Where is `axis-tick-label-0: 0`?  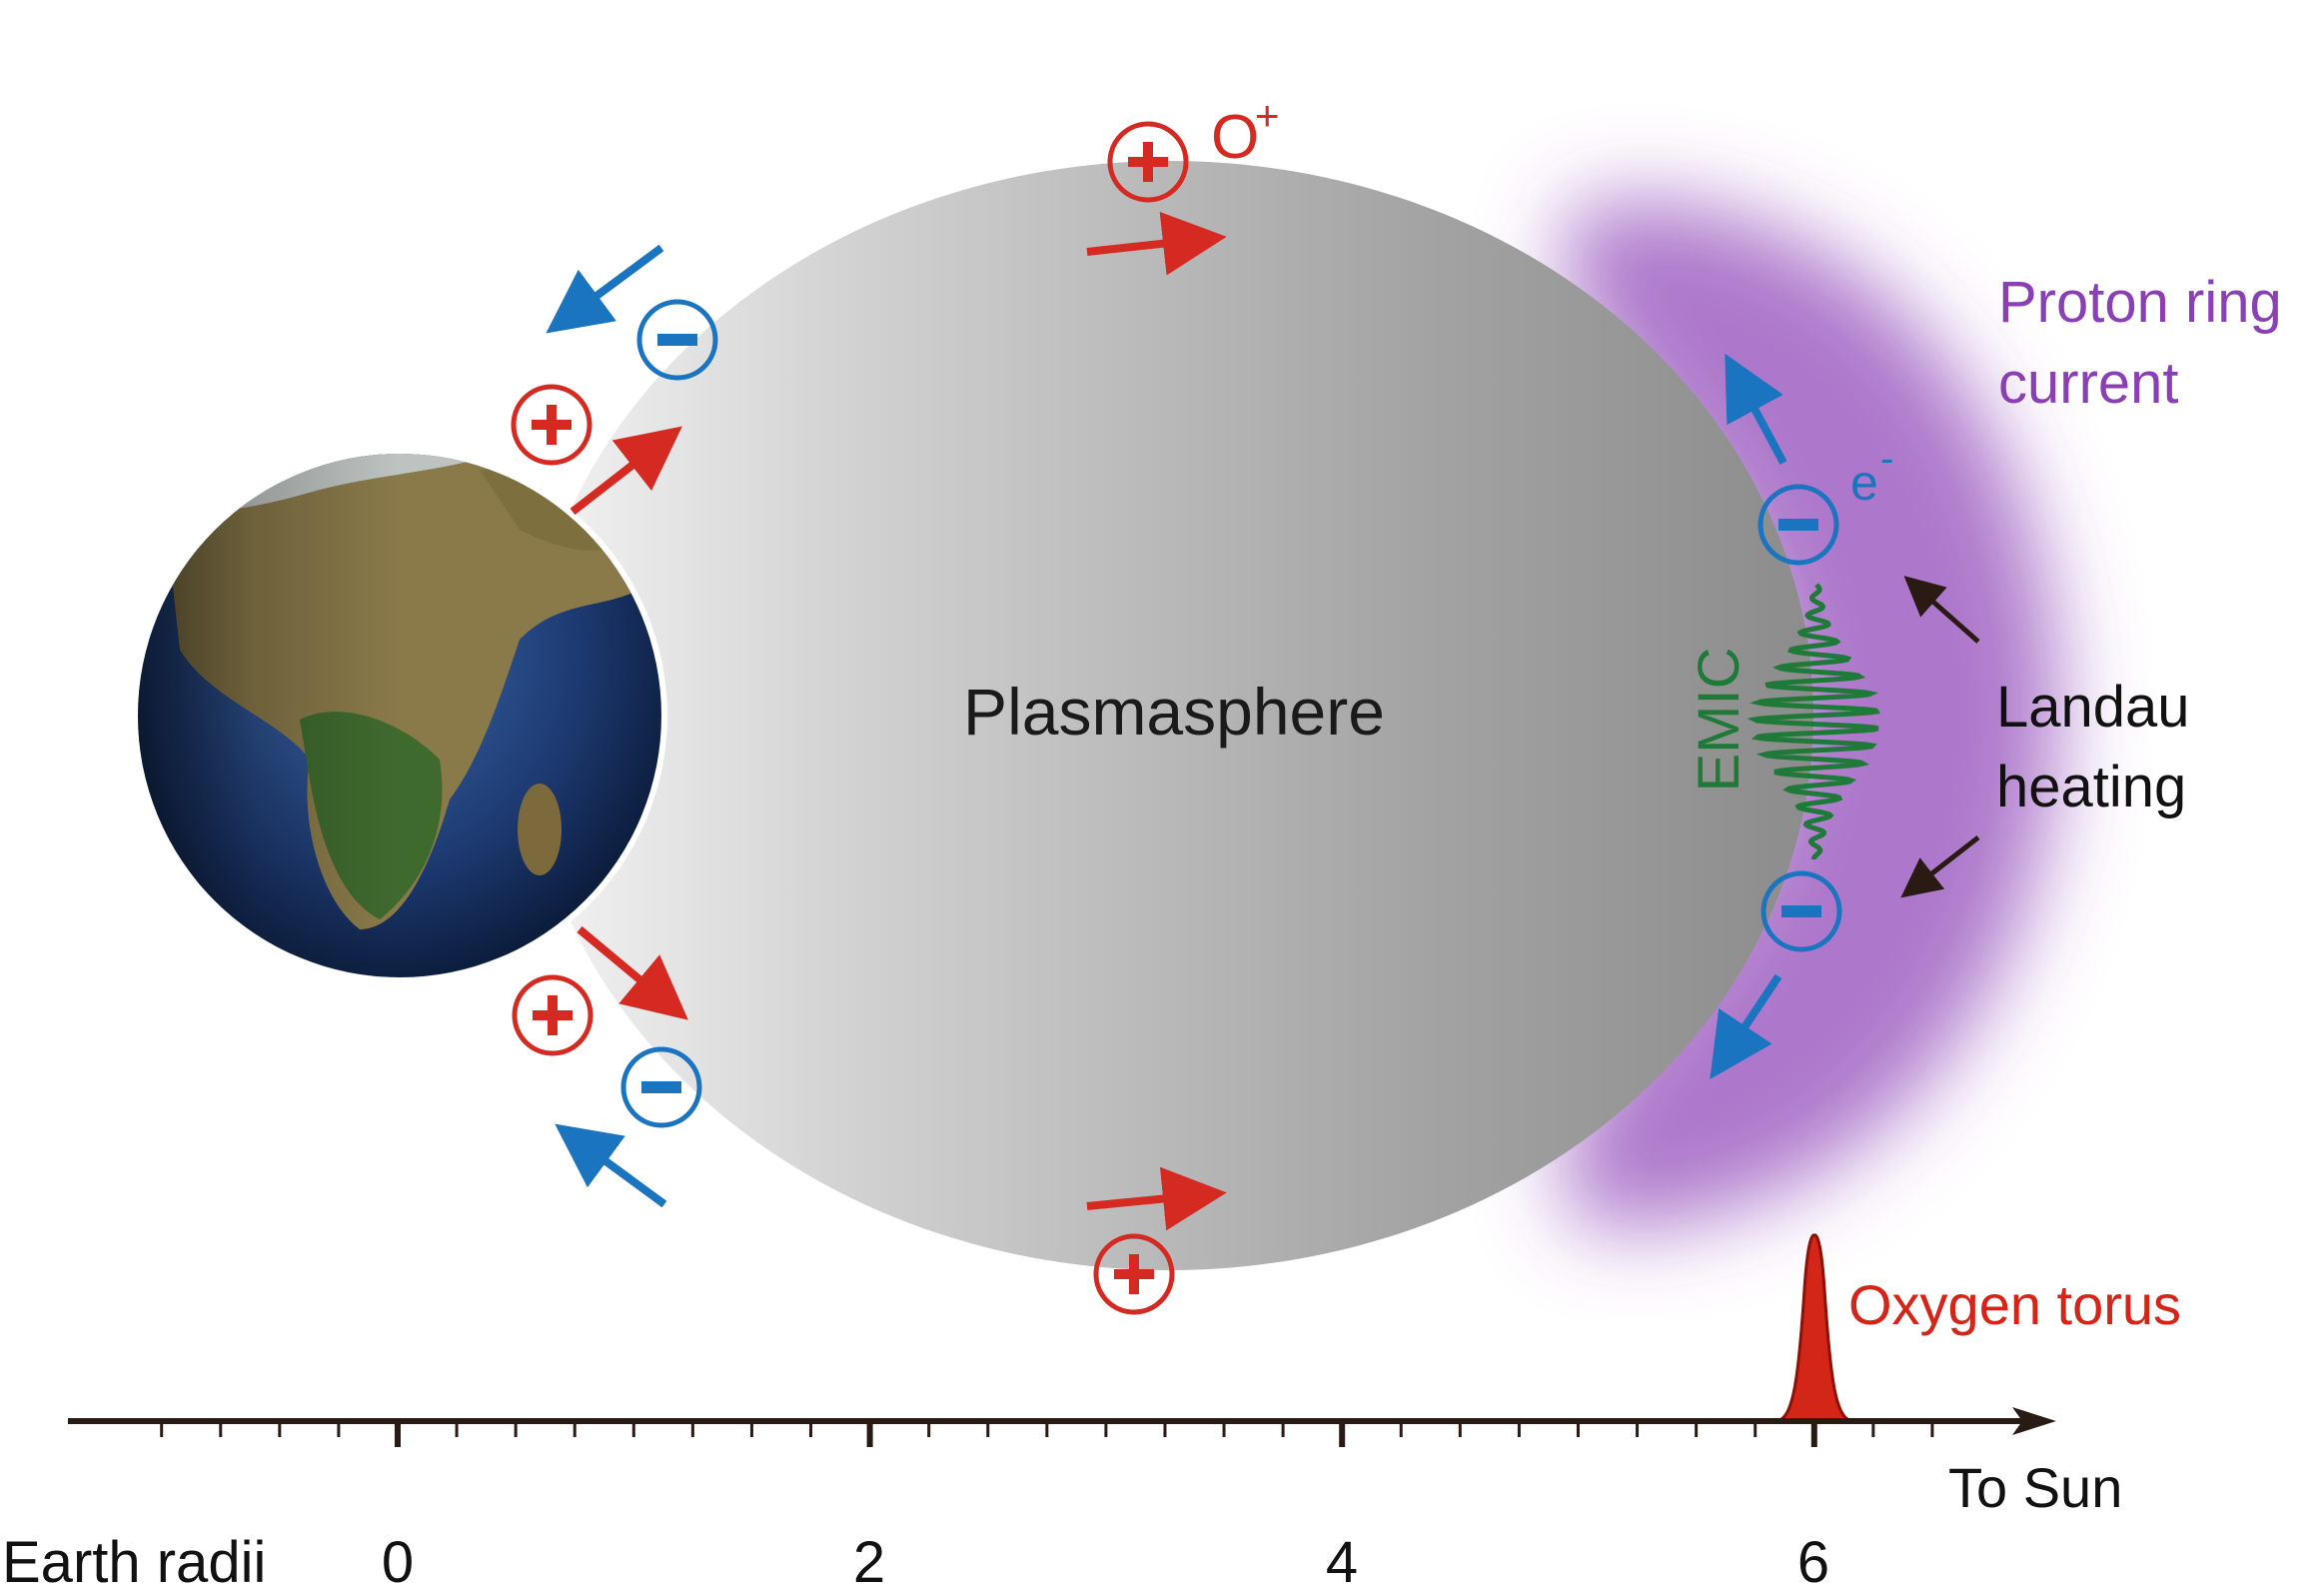 axis-tick-label-0: 0 is located at coordinates (398, 1558).